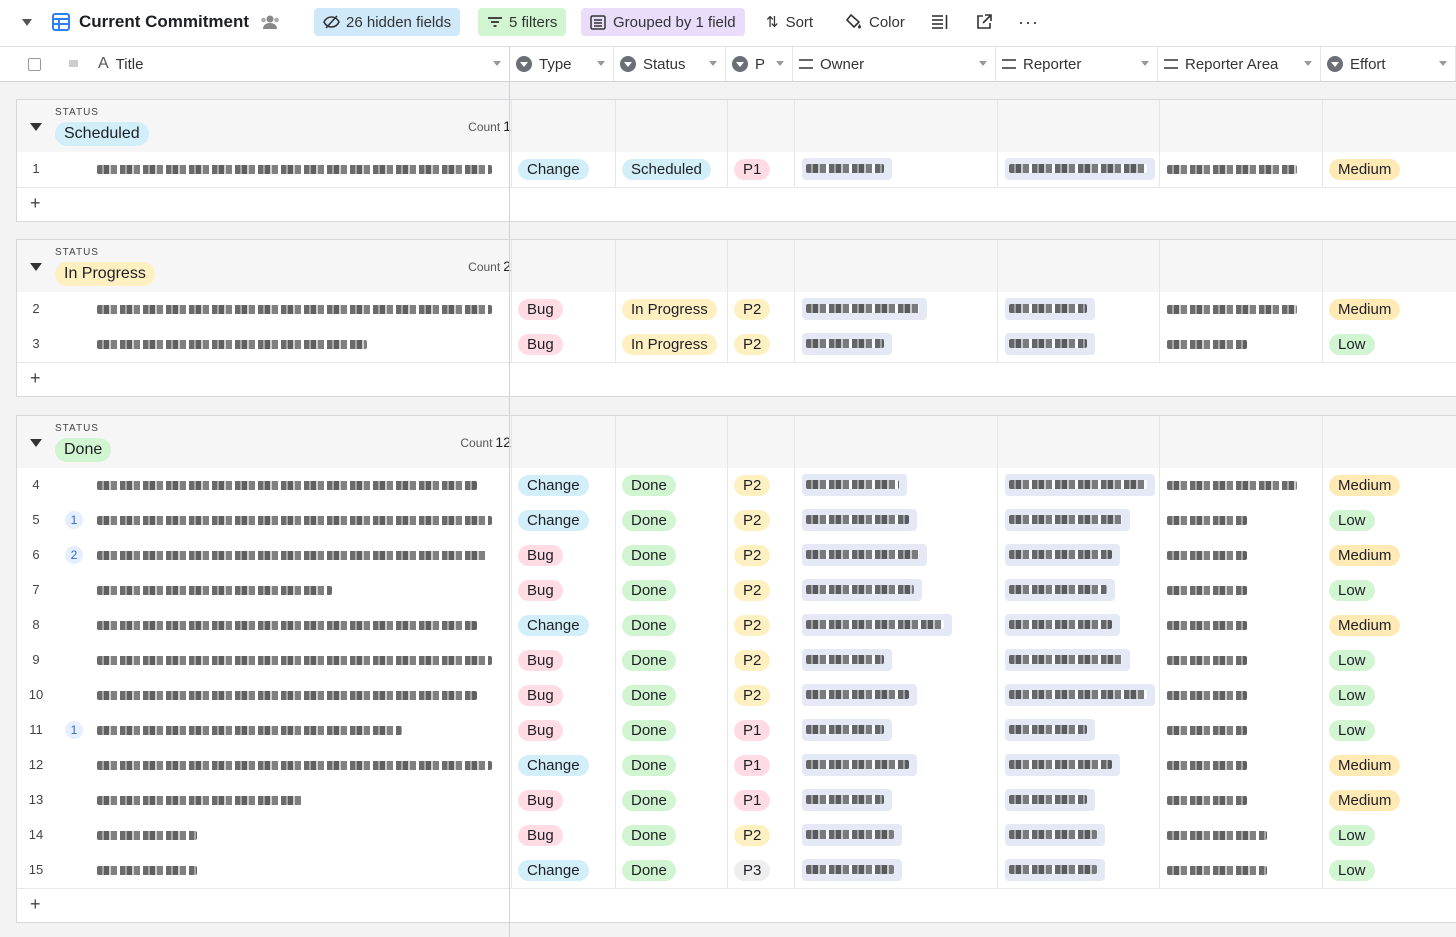  I want to click on collapse-views-icon, so click(27, 22).